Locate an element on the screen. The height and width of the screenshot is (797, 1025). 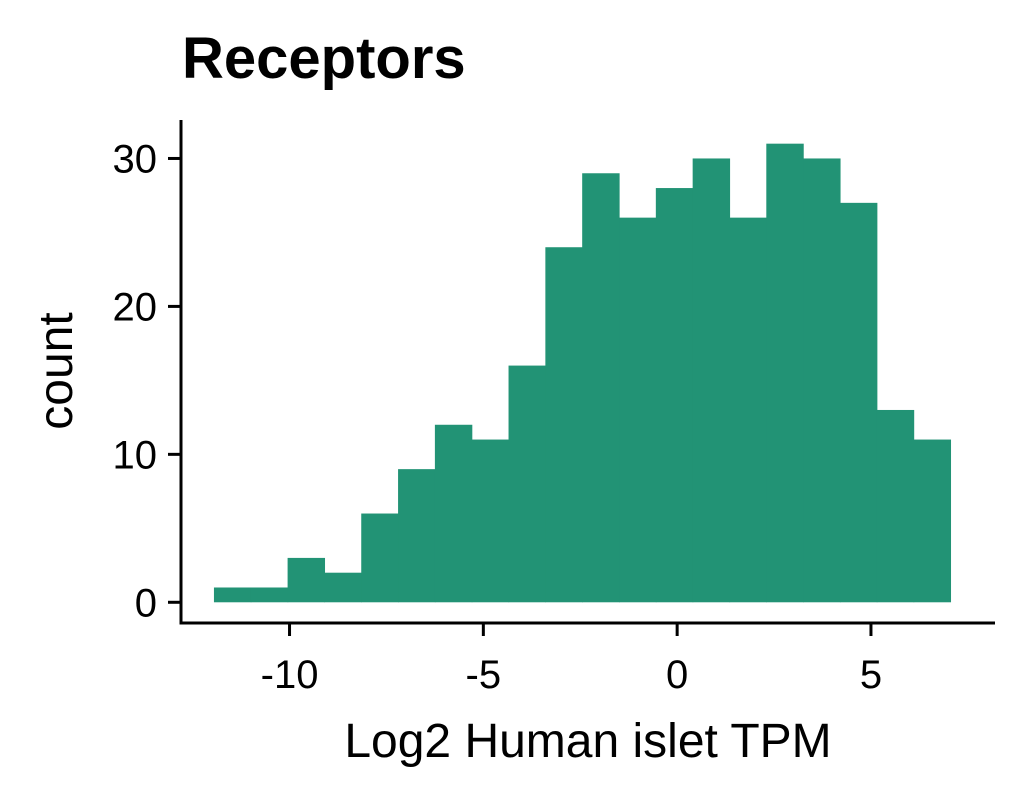
y-tick-label-2: 20 is located at coordinates (135, 307).